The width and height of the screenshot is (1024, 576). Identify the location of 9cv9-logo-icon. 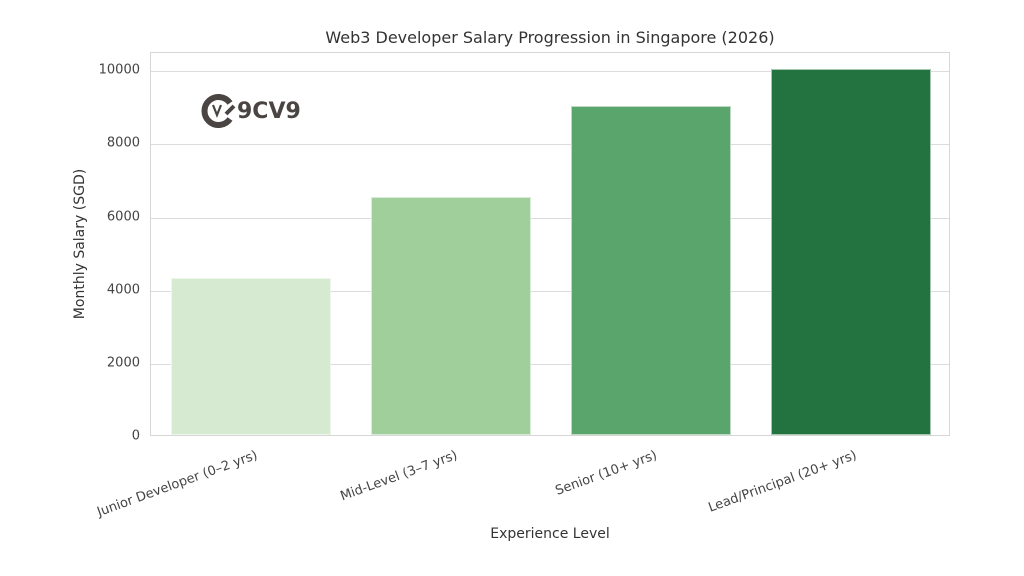
(218, 111).